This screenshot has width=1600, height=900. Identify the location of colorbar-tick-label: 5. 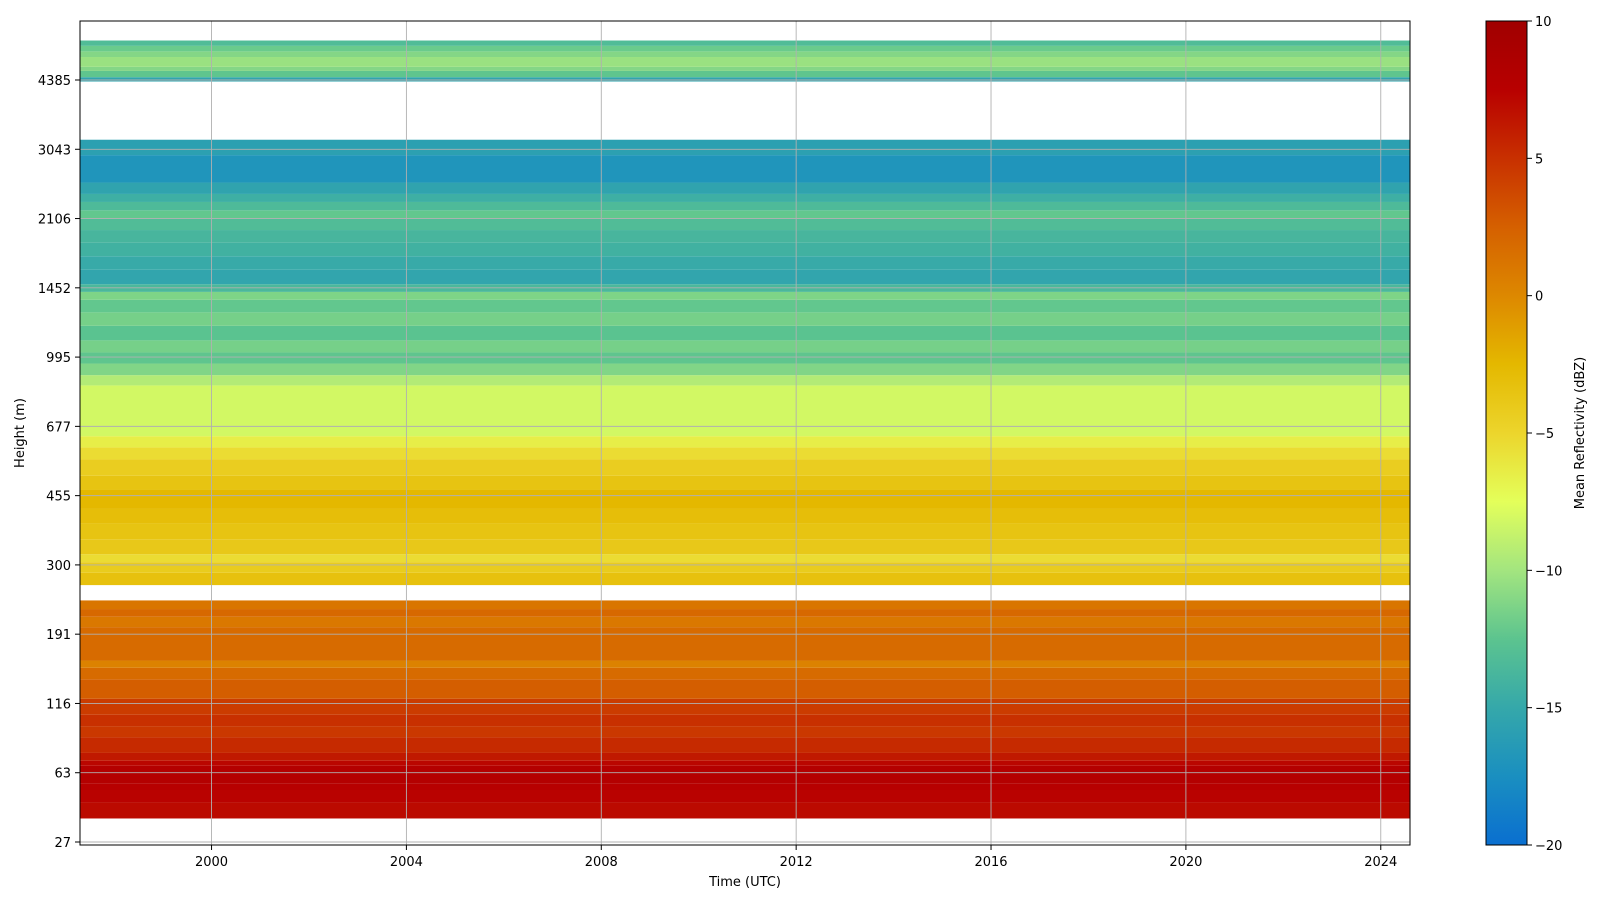
(1539, 159).